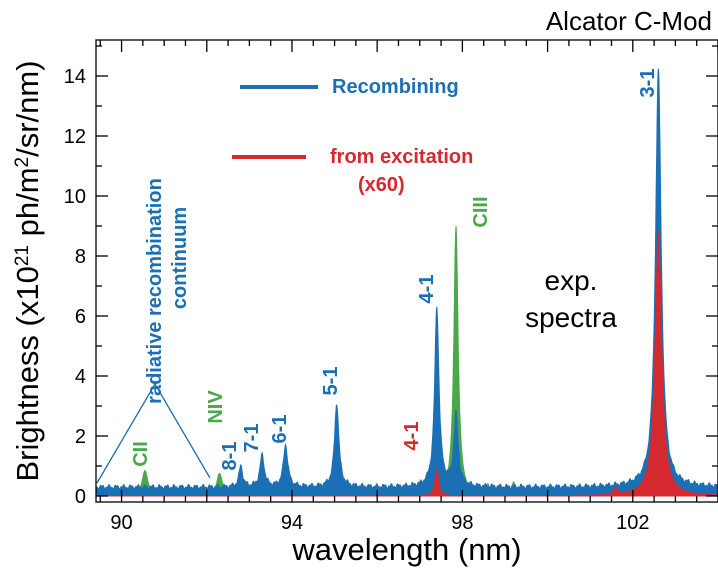 This screenshot has width=718, height=572. I want to click on y-tick-label: 4, so click(80, 377).